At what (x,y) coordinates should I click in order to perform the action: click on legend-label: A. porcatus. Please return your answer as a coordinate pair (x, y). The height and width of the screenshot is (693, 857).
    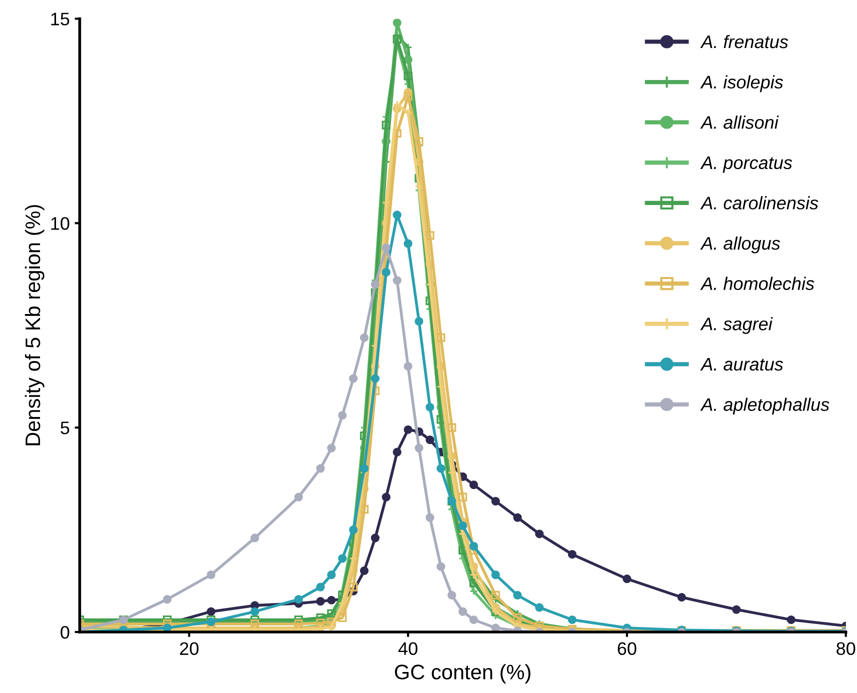
    Looking at the image, I should click on (746, 164).